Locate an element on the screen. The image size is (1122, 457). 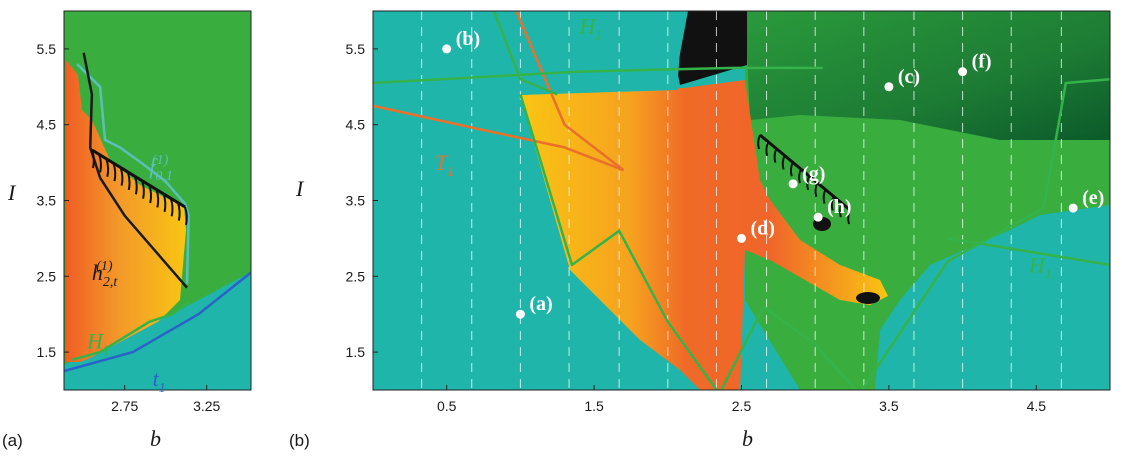
panel-a-orange-region is located at coordinates (126, 211).